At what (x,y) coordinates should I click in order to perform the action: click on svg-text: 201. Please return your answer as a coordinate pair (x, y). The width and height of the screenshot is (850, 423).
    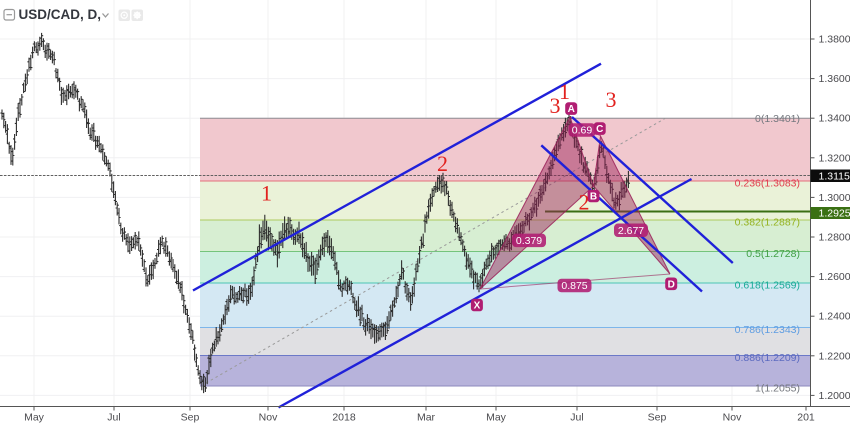
    Looking at the image, I should click on (806, 417).